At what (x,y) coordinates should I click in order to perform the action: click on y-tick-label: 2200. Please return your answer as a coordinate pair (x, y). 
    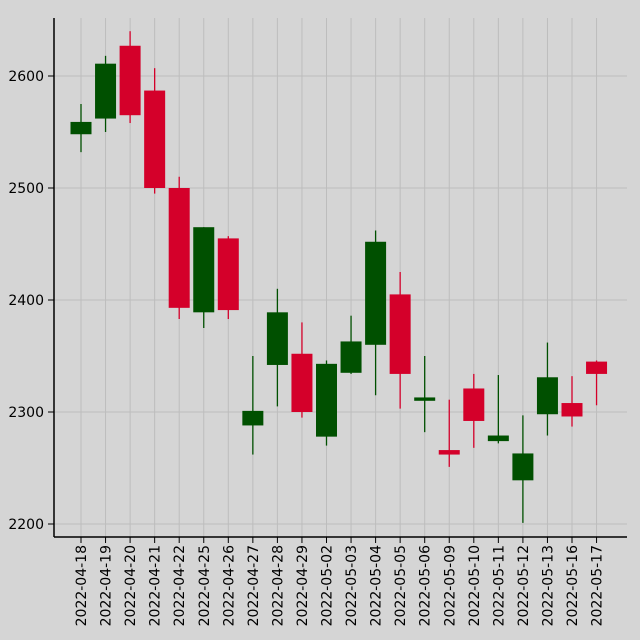
    Looking at the image, I should click on (26, 525).